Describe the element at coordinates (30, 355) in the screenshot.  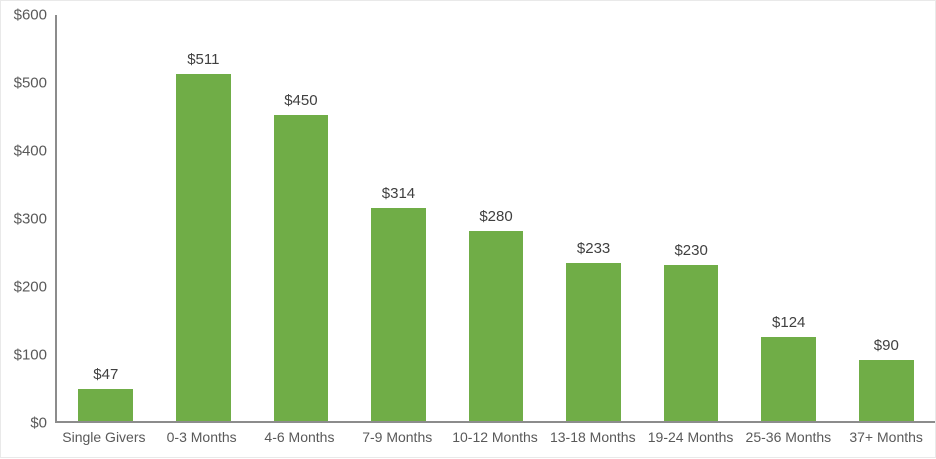
I see `y-tick-label: $100` at that location.